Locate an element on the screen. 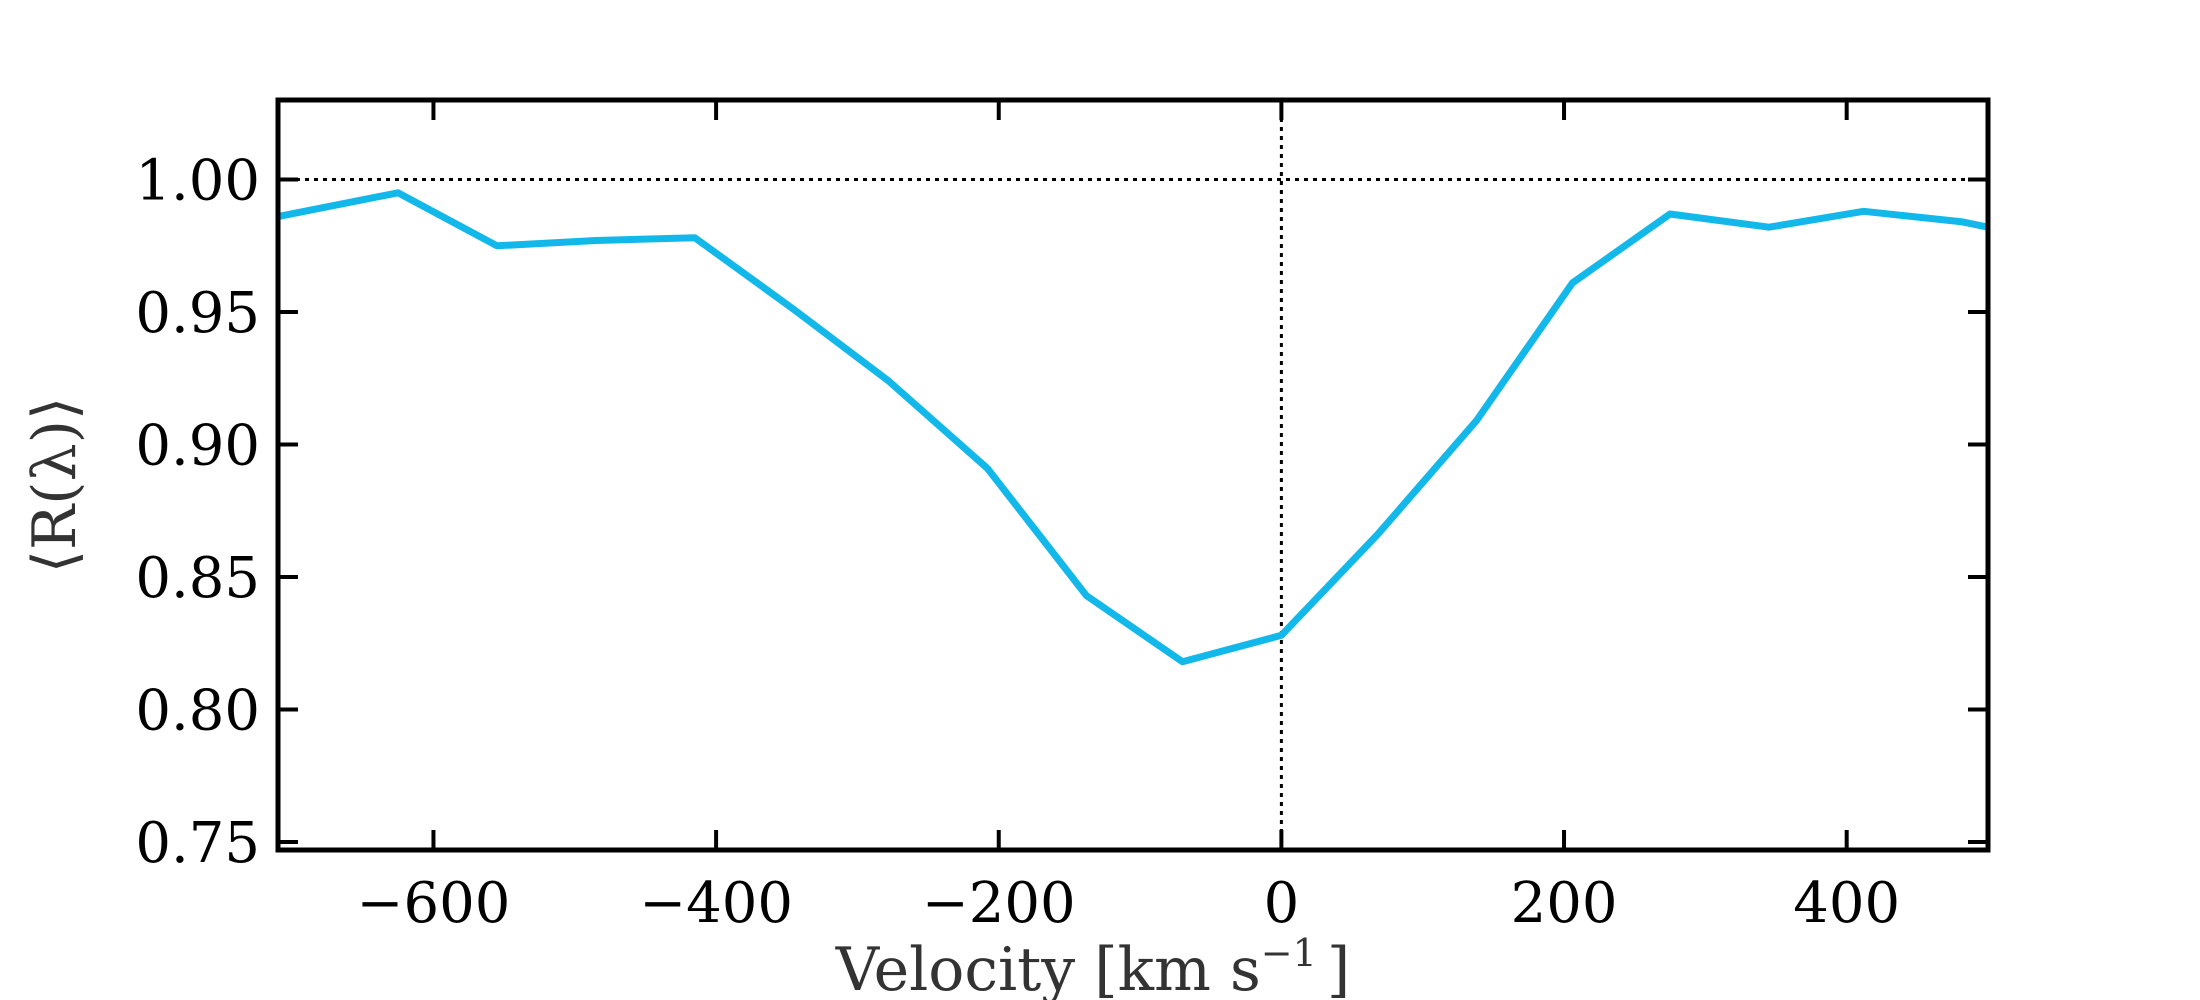 The width and height of the screenshot is (2200, 1000). y-axis-label: ⟨R(λ)⟩ is located at coordinates (55, 485).